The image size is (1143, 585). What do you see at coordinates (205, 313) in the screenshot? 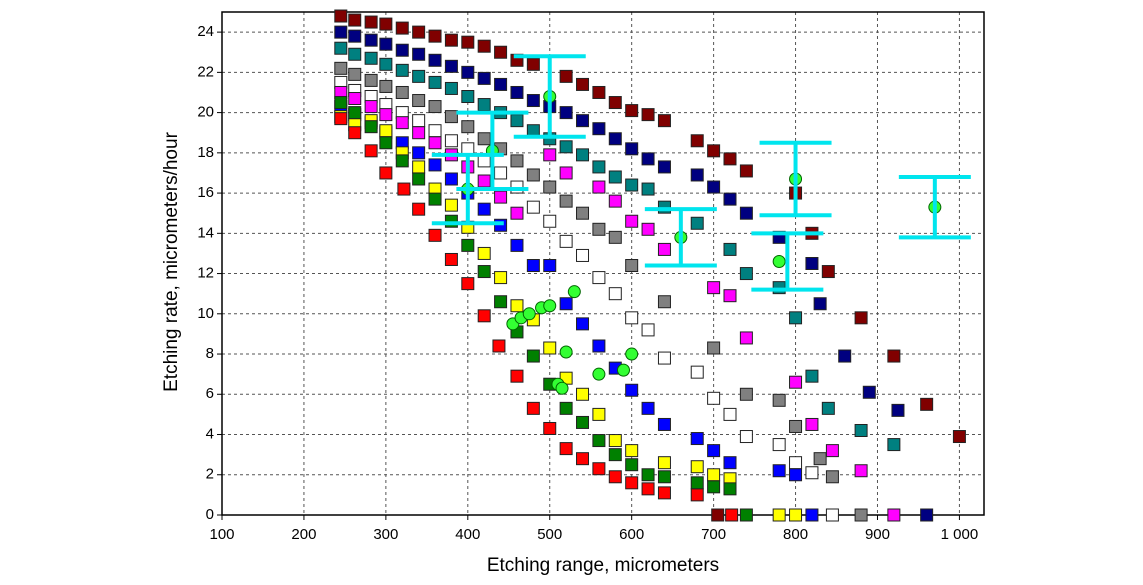
I see `y-tick-label: 10` at bounding box center [205, 313].